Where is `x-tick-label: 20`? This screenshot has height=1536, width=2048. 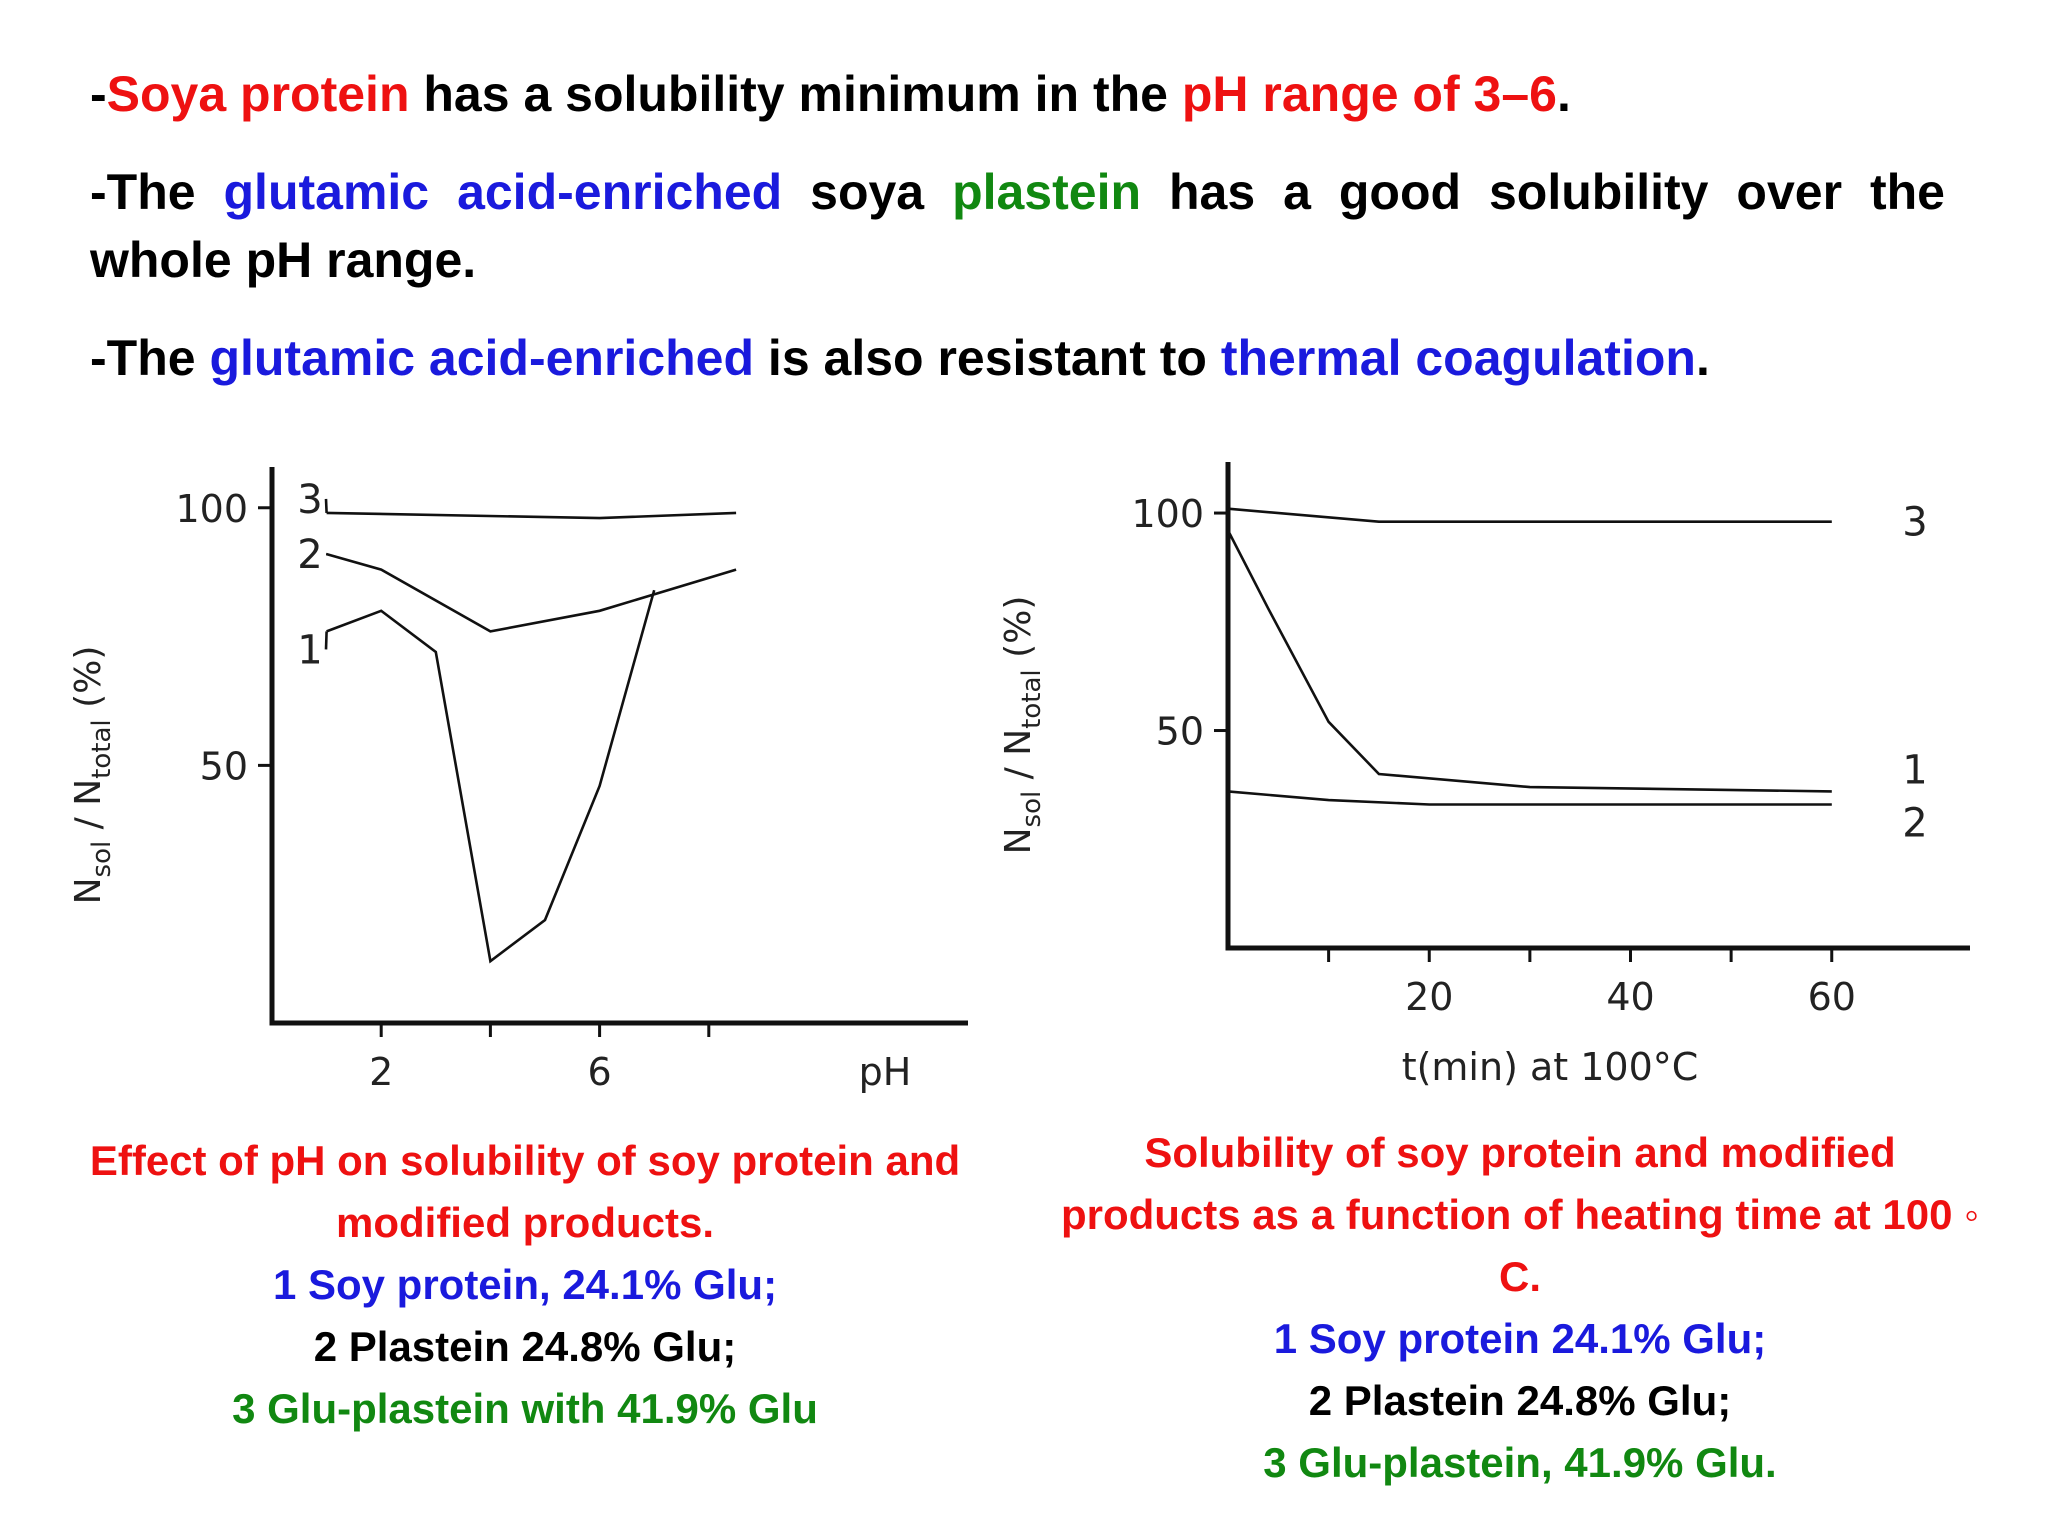
x-tick-label: 20 is located at coordinates (1429, 997).